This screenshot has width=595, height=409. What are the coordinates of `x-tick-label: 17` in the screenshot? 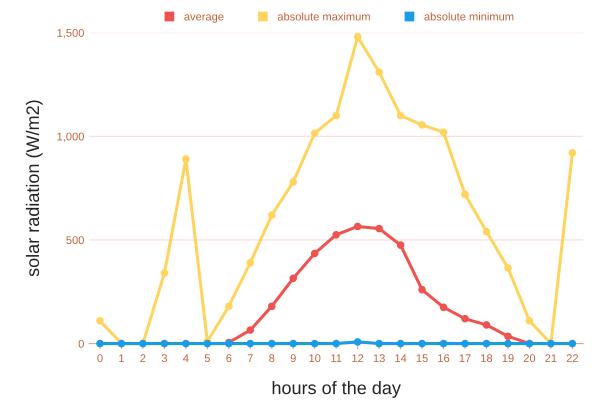 It's located at (465, 358).